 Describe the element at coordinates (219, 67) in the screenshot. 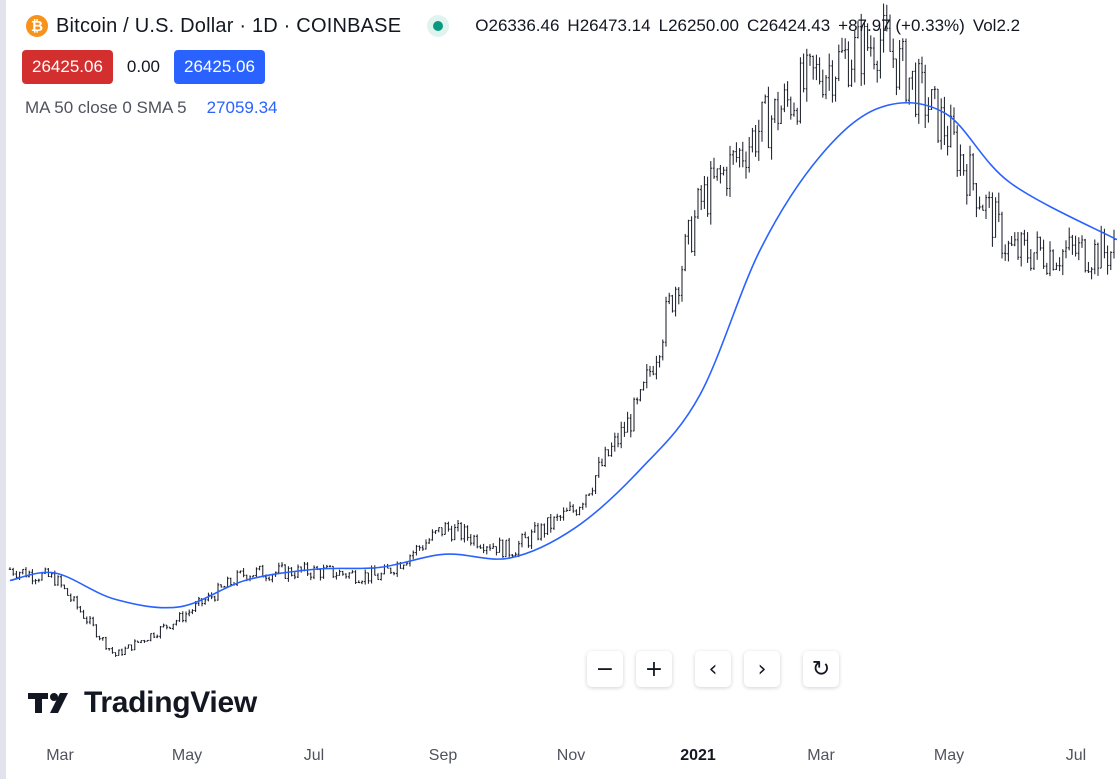

I see `buy-button: 26425.06` at that location.